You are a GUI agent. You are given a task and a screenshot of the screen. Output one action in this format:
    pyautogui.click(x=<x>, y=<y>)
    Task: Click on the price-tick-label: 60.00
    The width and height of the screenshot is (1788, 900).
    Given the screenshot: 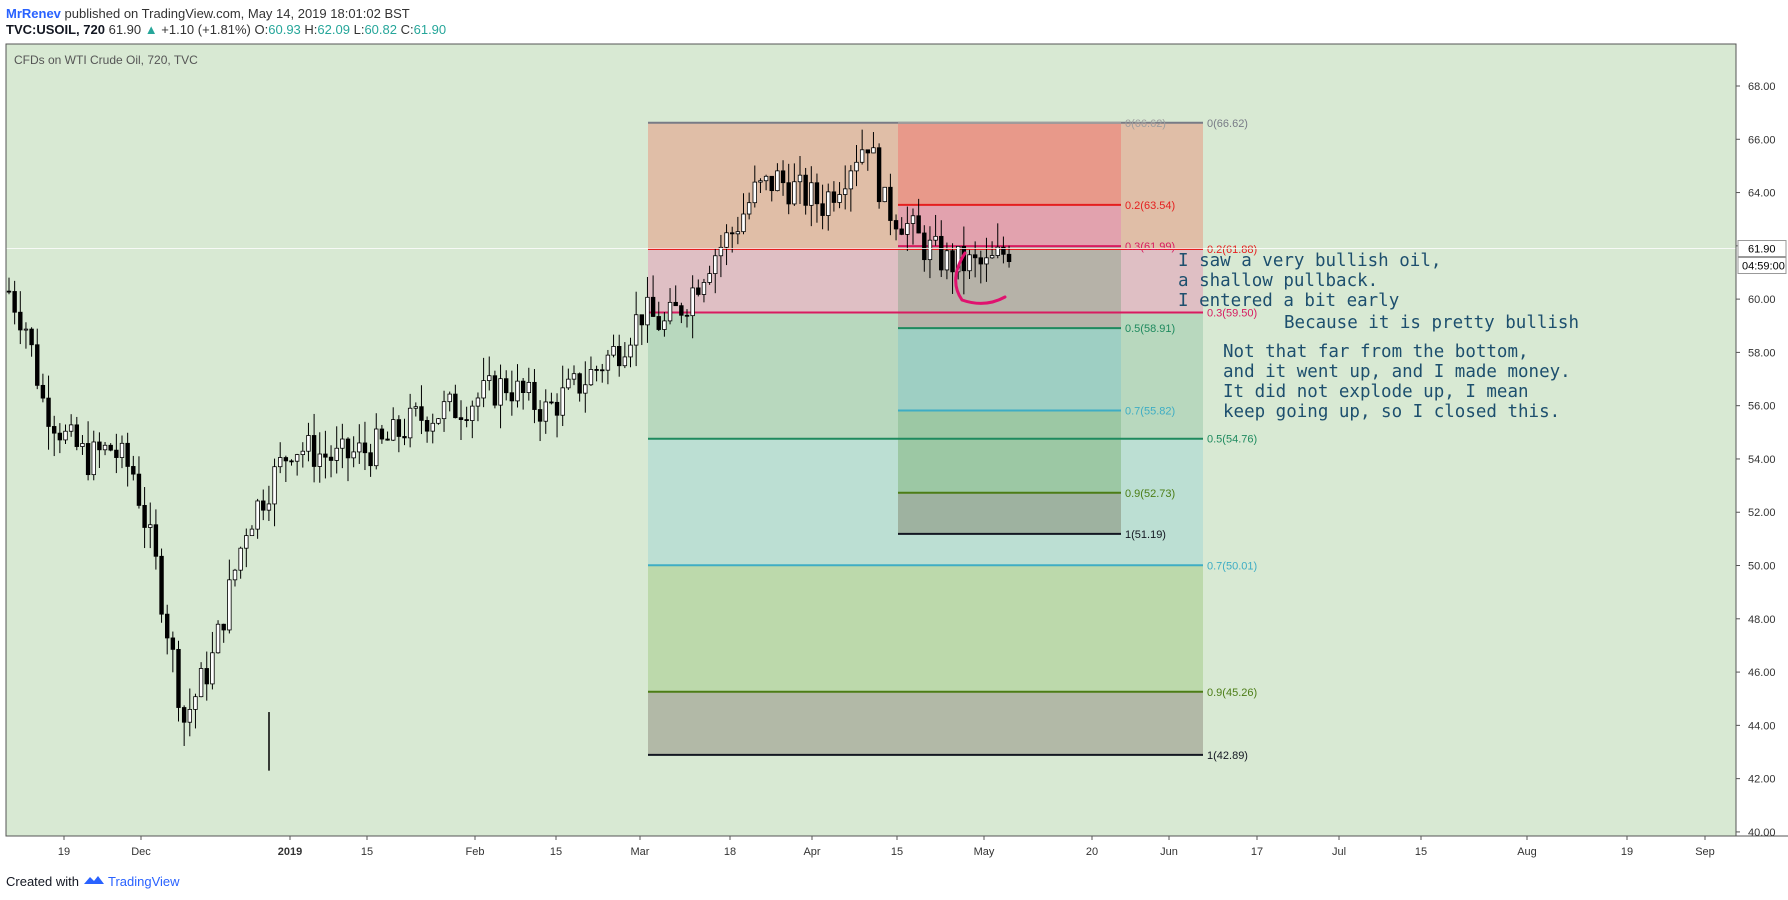 What is the action you would take?
    pyautogui.click(x=1762, y=300)
    